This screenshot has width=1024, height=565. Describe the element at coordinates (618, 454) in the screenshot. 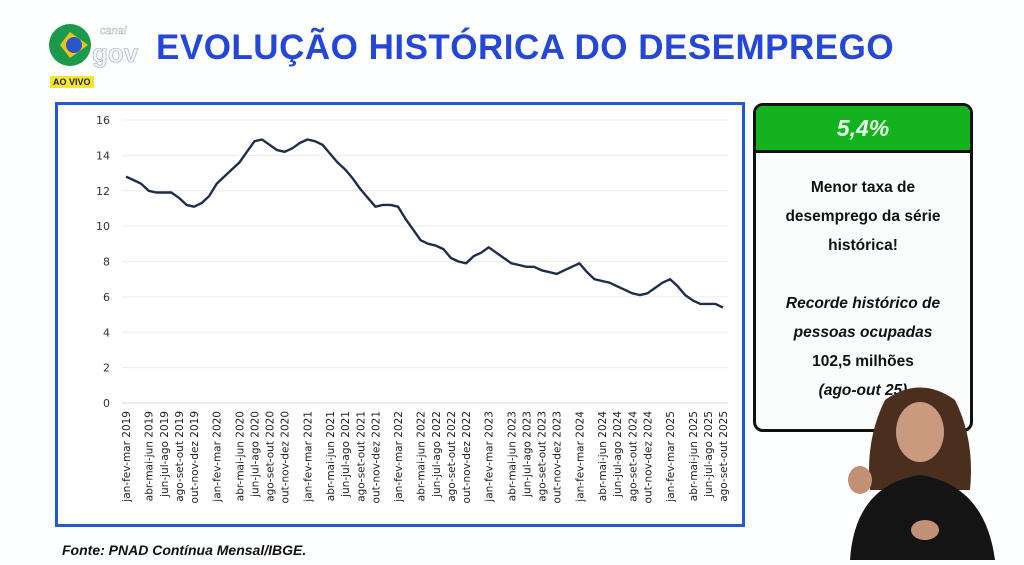

I see `x-tick-label: jun-jul-ago 2024` at that location.